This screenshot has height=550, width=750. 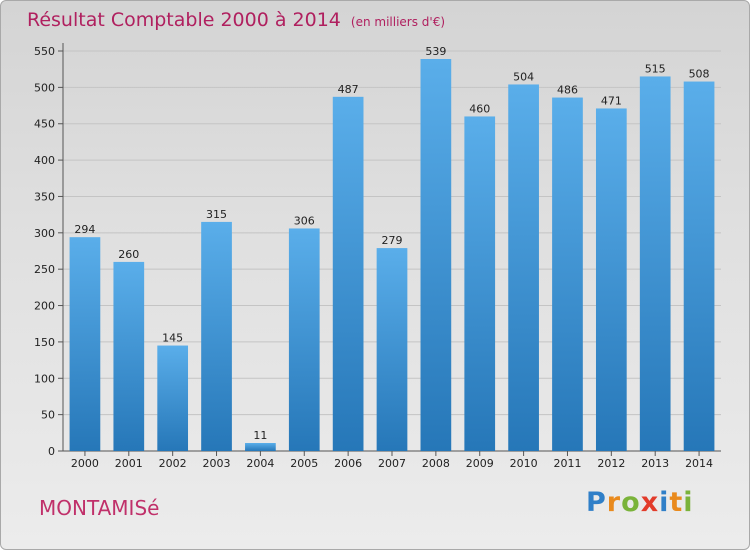 I want to click on x-tick-label: 2006, so click(x=348, y=463).